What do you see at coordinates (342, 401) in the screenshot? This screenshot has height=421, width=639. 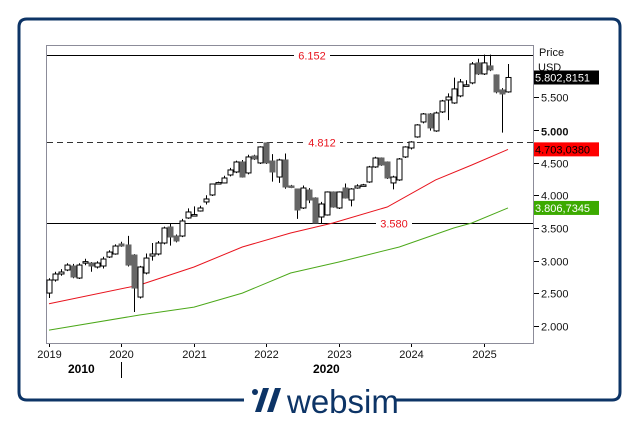 I see `logo-text: websim` at bounding box center [342, 401].